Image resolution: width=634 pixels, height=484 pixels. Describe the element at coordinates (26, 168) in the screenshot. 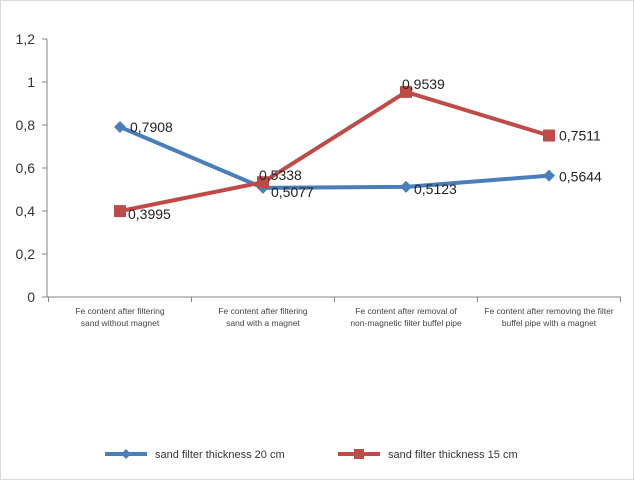

I see `y-tick-label: 0,6` at that location.